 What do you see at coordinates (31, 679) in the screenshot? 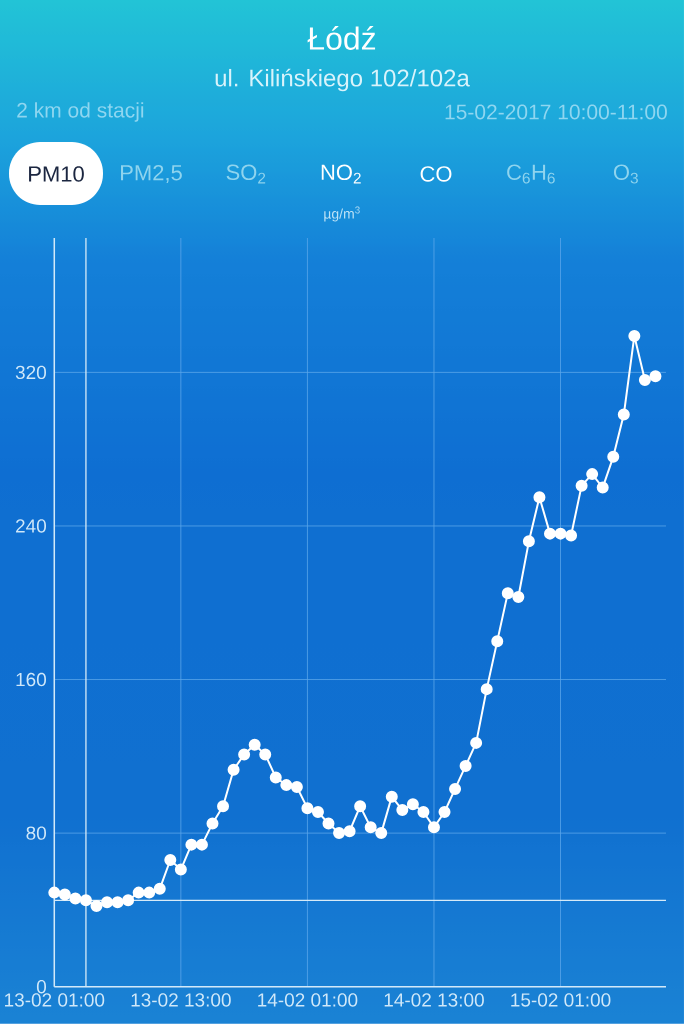
I see `y-tick-label: 160` at bounding box center [31, 679].